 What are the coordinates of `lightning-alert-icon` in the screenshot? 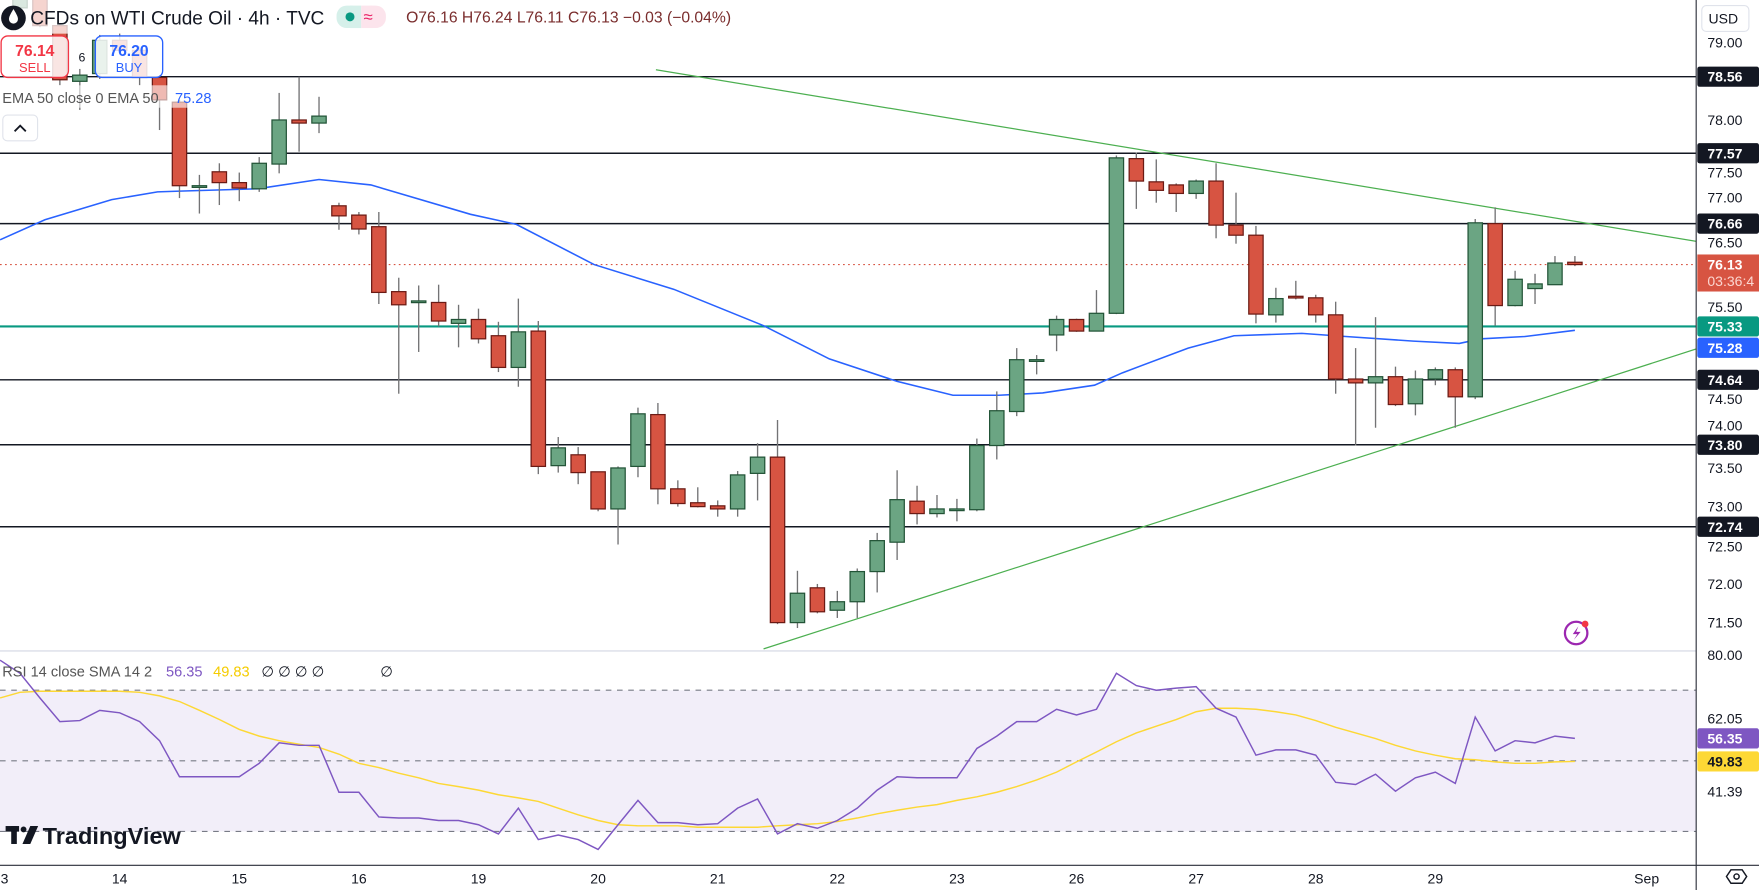 It's located at (1576, 633).